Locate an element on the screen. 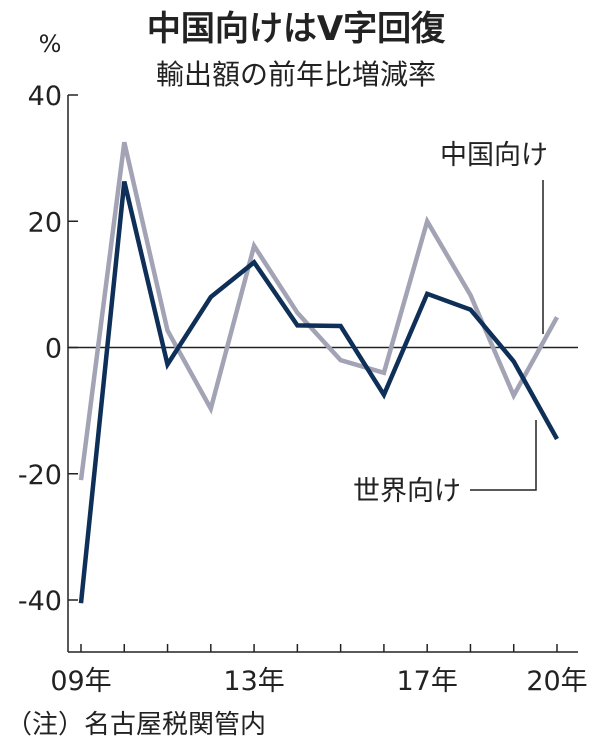  y-tick-label: 0 is located at coordinates (53, 349).